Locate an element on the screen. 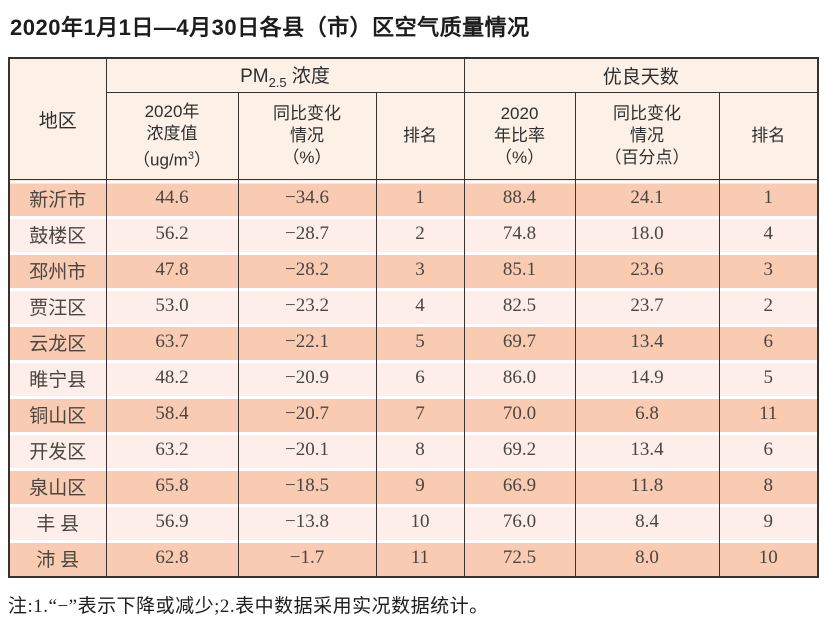 The image size is (825, 620). table-row: 鼓楼区 56.2 −28.7 2 74.8 18.0 4 is located at coordinates (413, 234).